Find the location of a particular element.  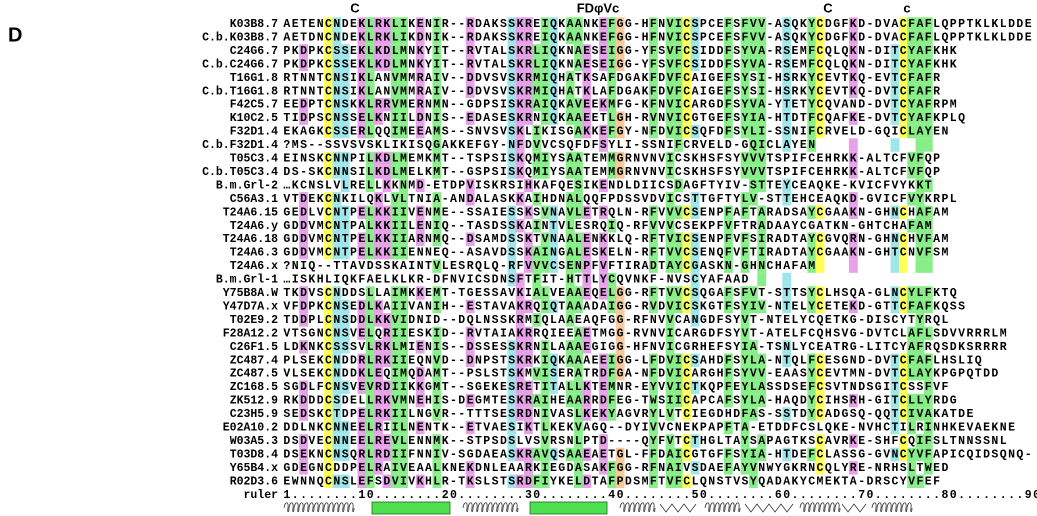

sequence-name: C26F1.5 is located at coordinates (254, 347).